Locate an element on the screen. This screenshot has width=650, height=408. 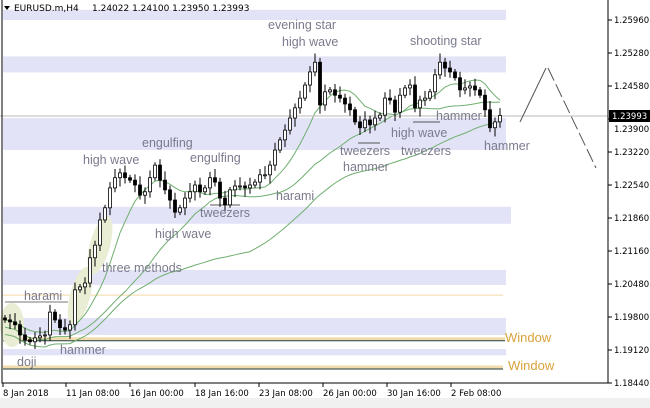
x-tick-label: 18 Jan 16:00 is located at coordinates (222, 394).